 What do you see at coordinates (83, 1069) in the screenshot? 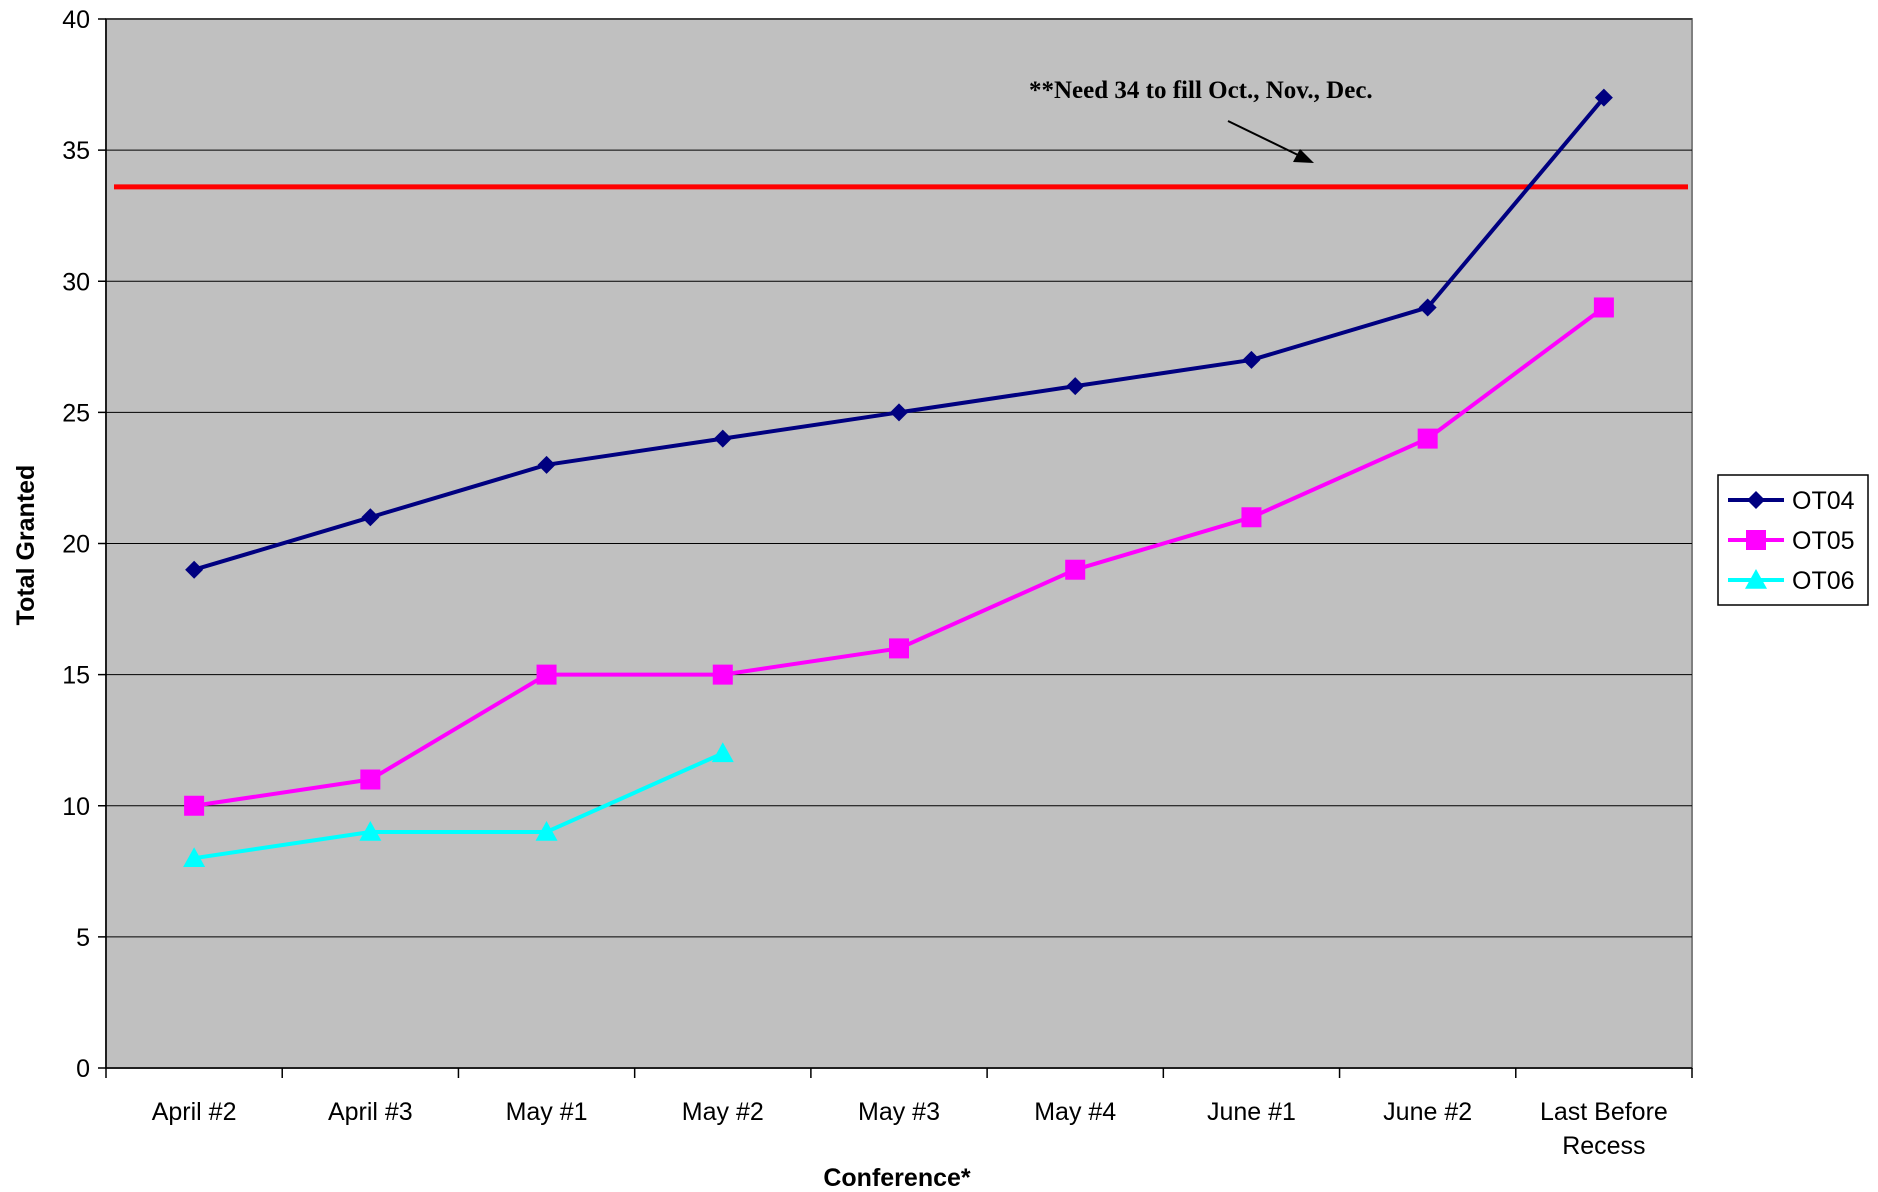
I see `y-tick-label: 0` at bounding box center [83, 1069].